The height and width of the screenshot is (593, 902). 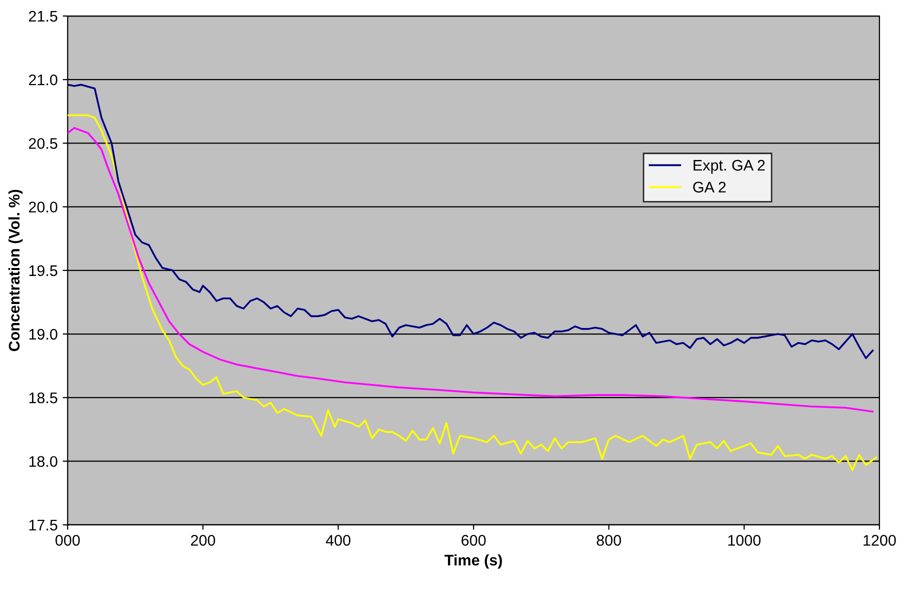 What do you see at coordinates (608, 540) in the screenshot?
I see `x-tick-label: 800` at bounding box center [608, 540].